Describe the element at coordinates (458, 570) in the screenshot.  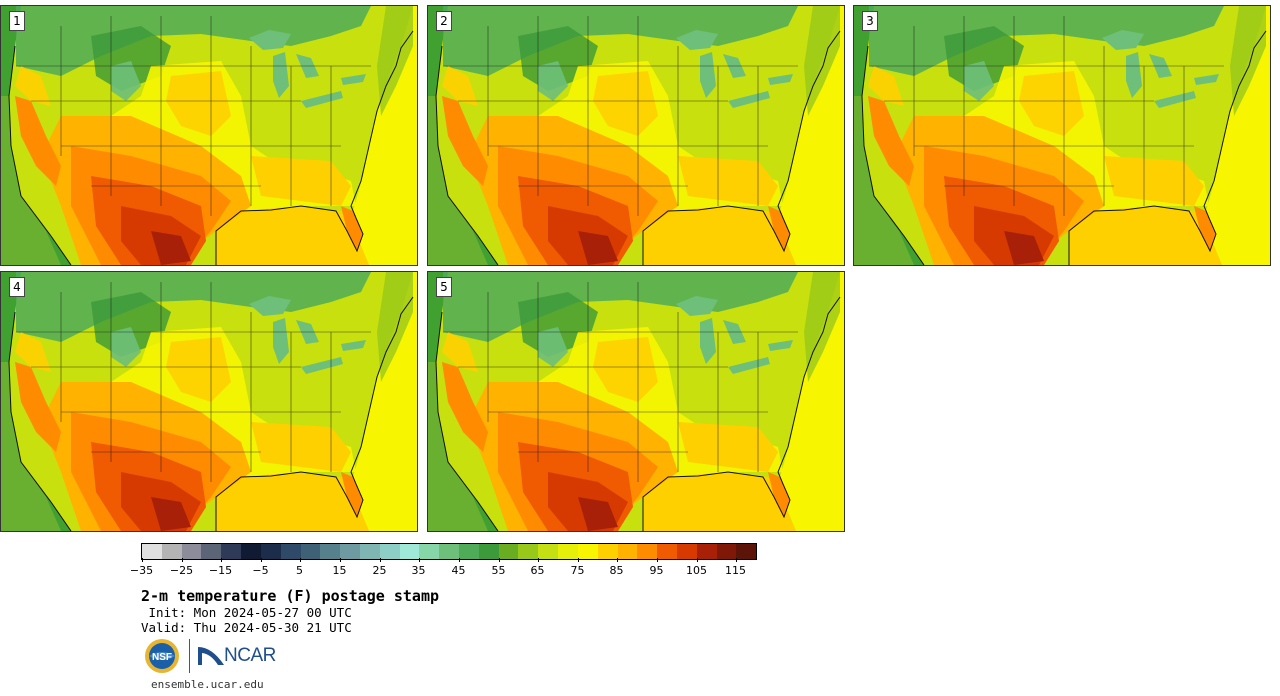
I see `colorbar-tick-label: 45` at that location.